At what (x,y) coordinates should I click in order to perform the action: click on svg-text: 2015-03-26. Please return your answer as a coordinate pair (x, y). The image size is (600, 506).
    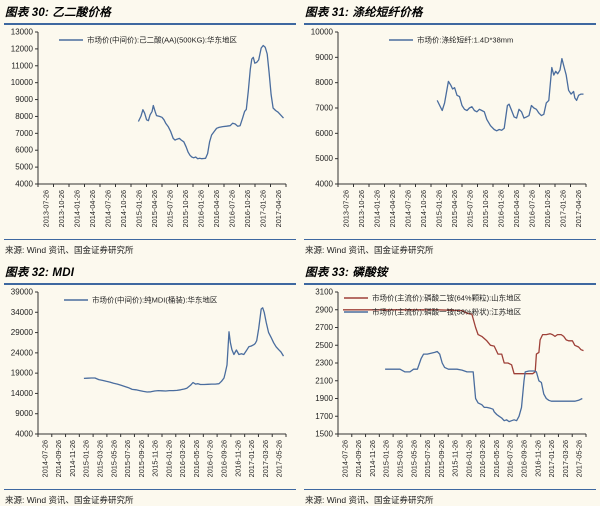
    Looking at the image, I should click on (400, 458).